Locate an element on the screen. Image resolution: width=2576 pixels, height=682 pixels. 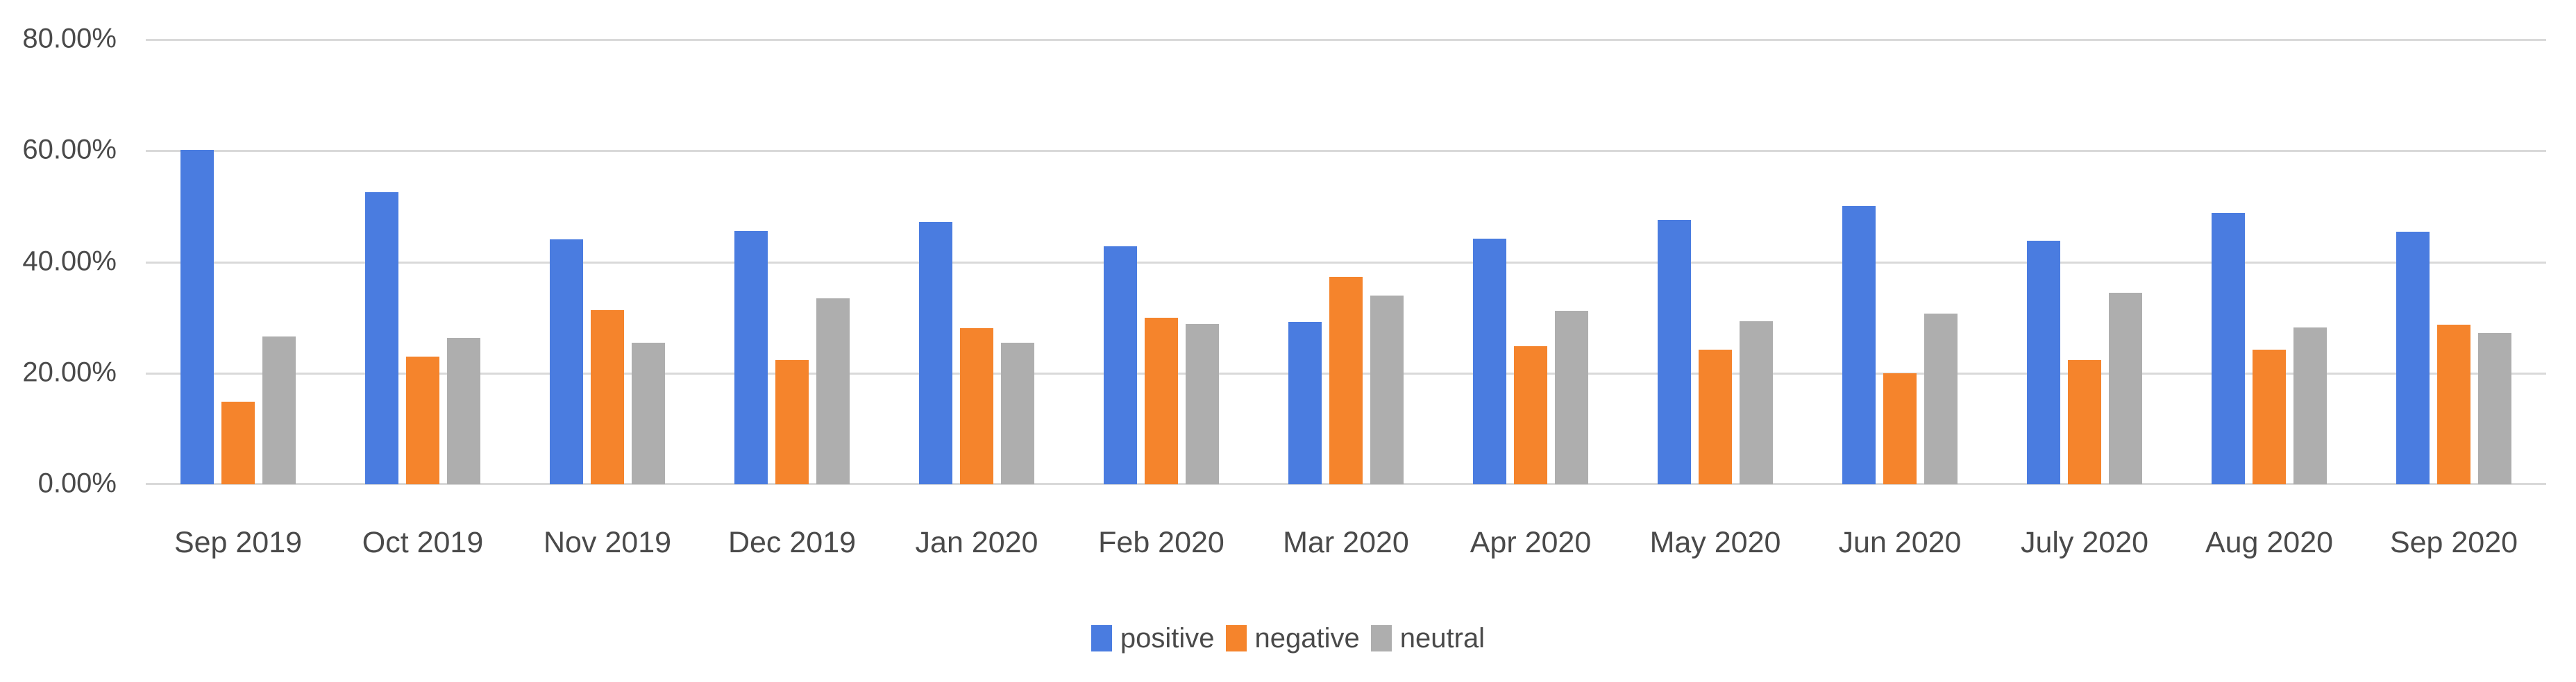
bar-group-jun-2020 is located at coordinates (1900, 262).